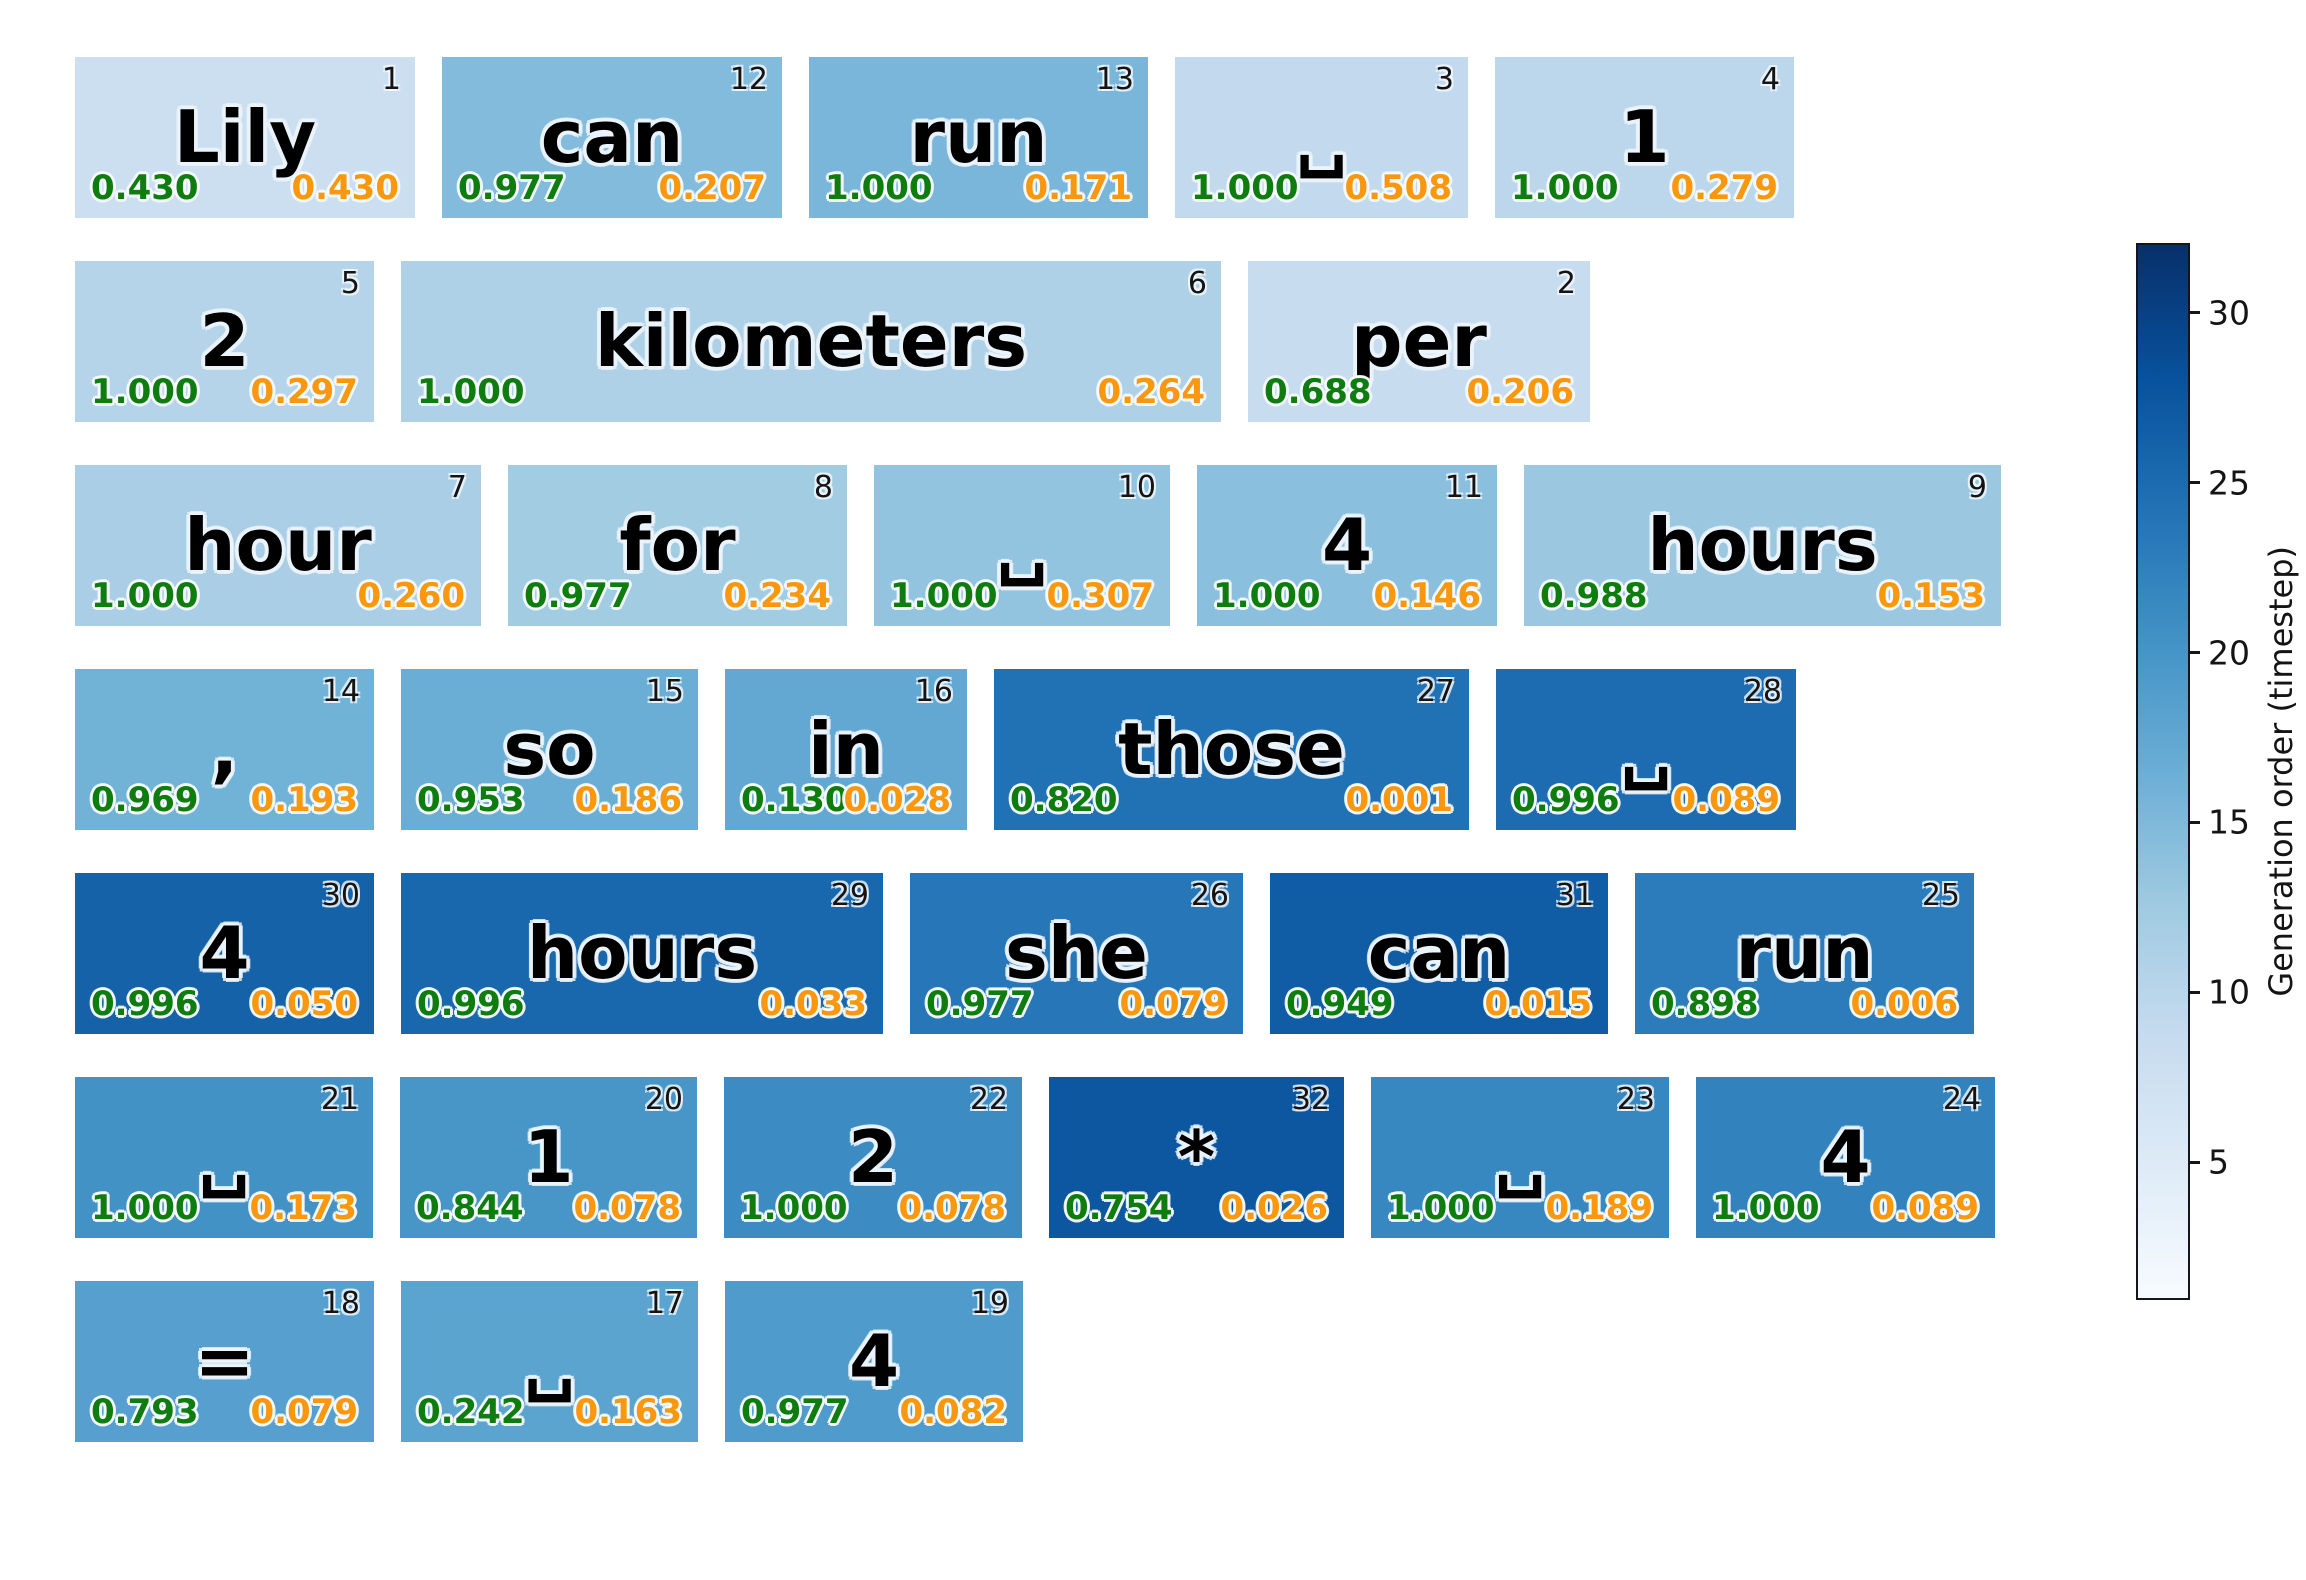 The height and width of the screenshot is (1580, 2306). I want to click on token-text: 2, so click(224, 341).